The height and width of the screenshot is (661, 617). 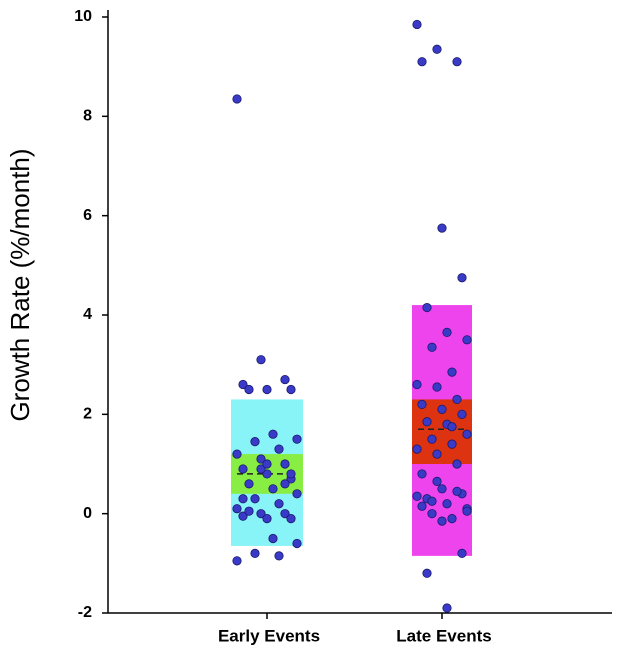 What do you see at coordinates (87, 513) in the screenshot?
I see `y-tick-label: 0` at bounding box center [87, 513].